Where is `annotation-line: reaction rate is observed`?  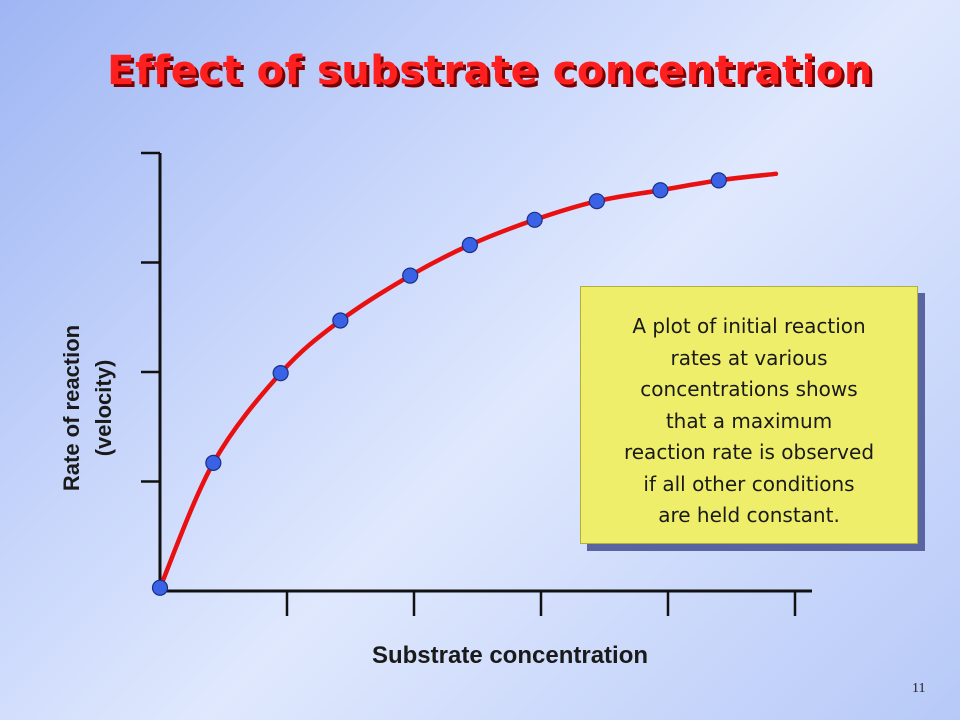 annotation-line: reaction rate is observed is located at coordinates (749, 452).